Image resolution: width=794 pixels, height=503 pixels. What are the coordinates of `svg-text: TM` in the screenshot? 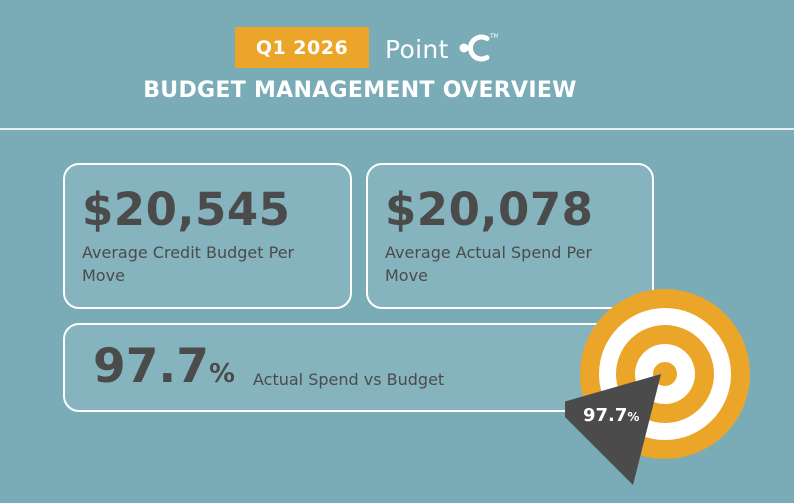 It's located at (493, 36).